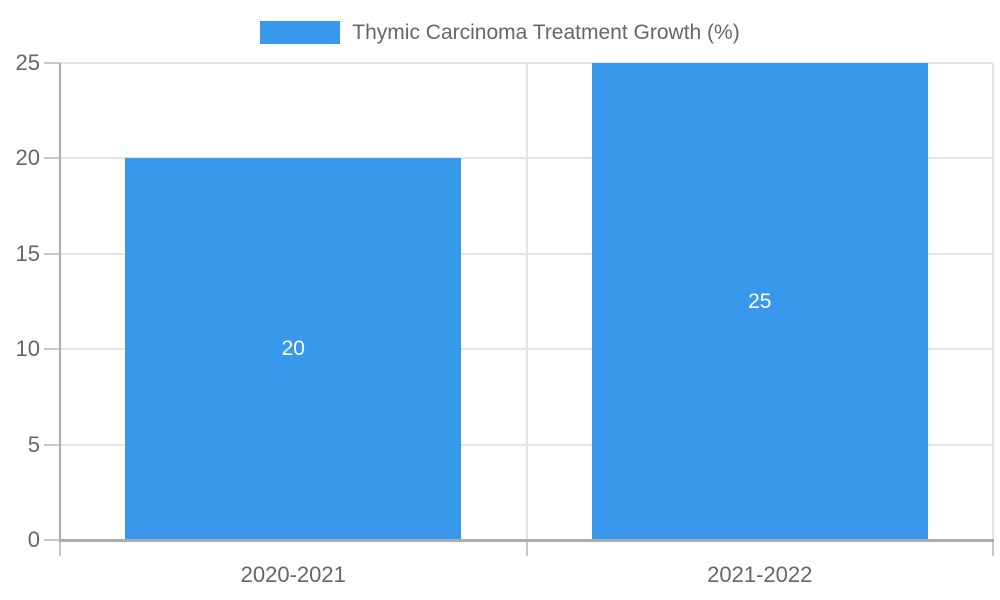 The width and height of the screenshot is (1000, 600). What do you see at coordinates (33, 539) in the screenshot?
I see `y-tick-label: 0` at bounding box center [33, 539].